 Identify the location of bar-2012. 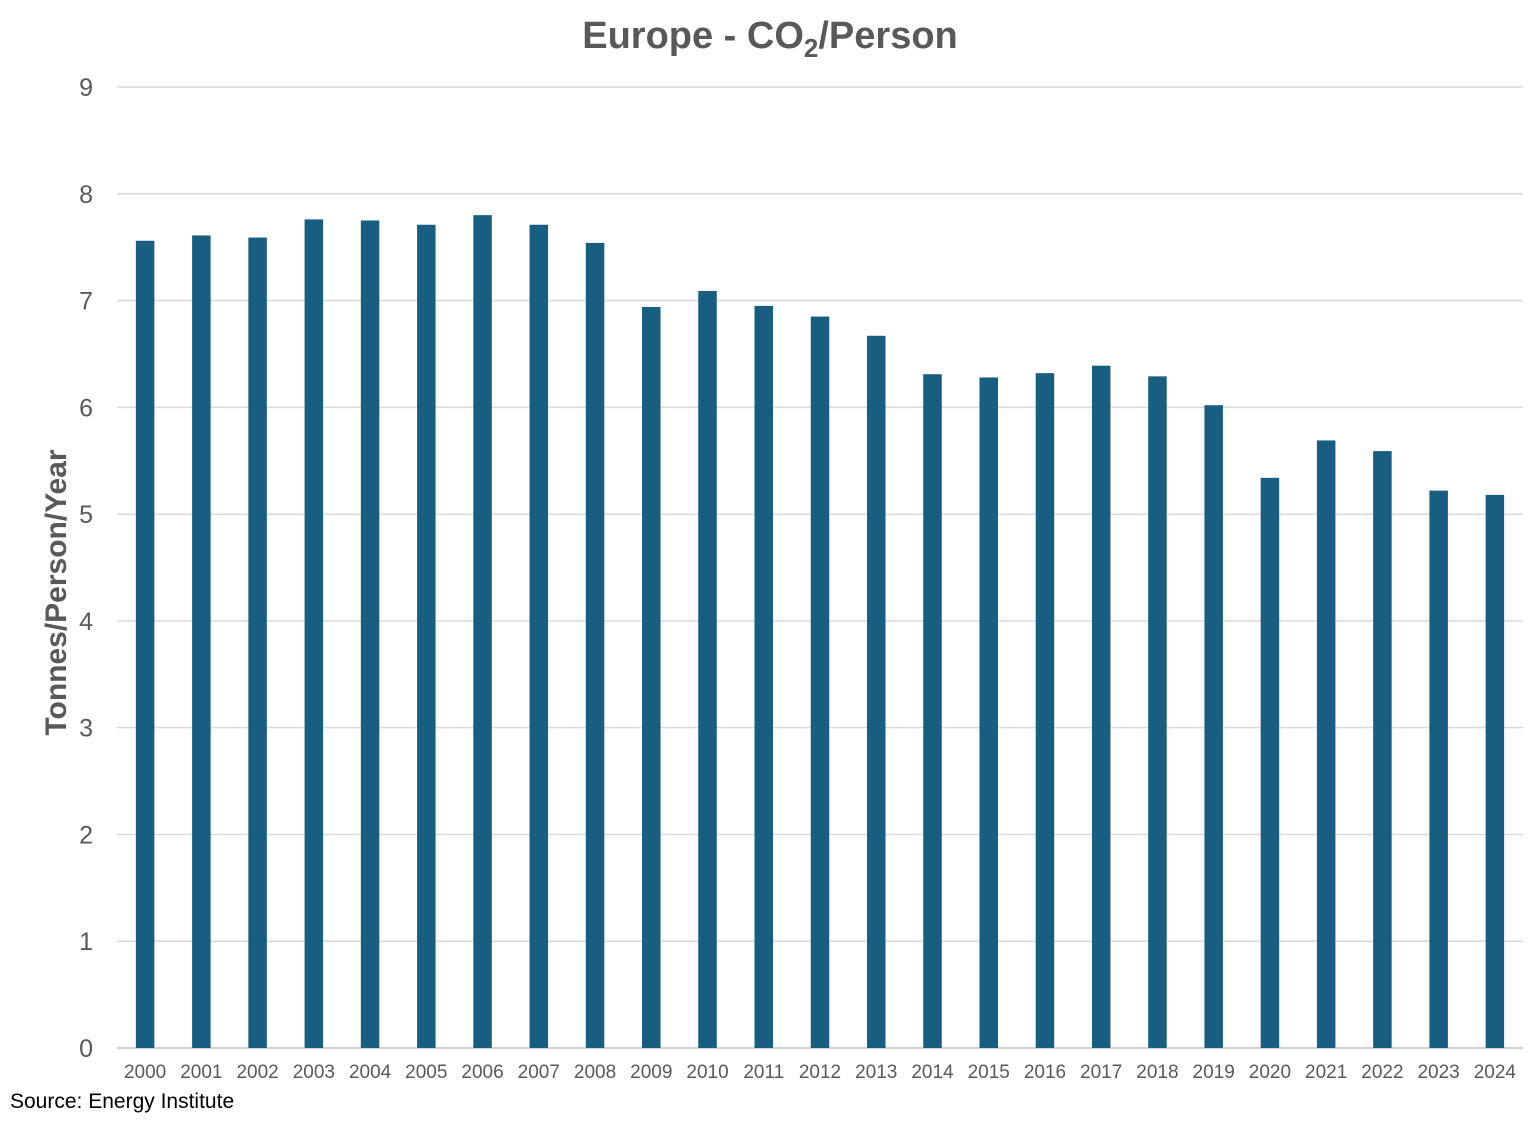
(820, 682).